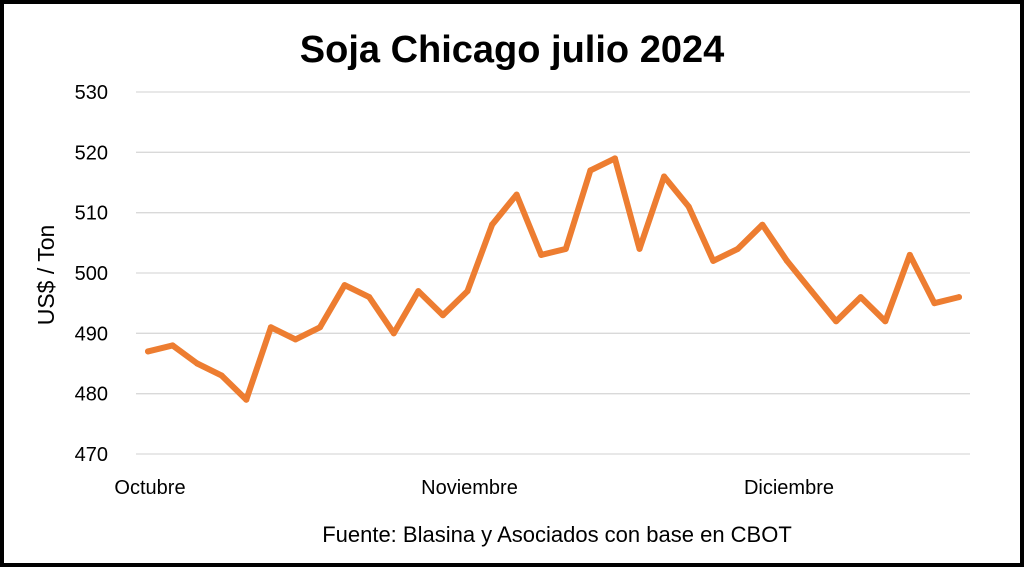 Image resolution: width=1024 pixels, height=567 pixels. What do you see at coordinates (91, 93) in the screenshot?
I see `y-tick-label: 530` at bounding box center [91, 93].